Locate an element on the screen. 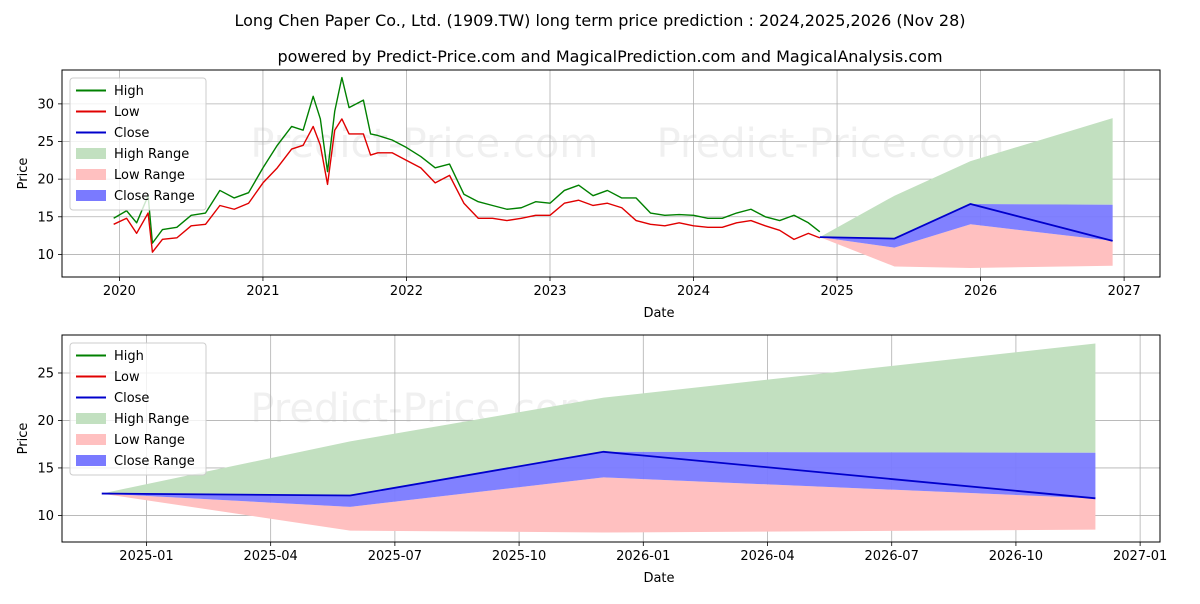 The height and width of the screenshot is (604, 1200). low-series-line is located at coordinates (467, 185).